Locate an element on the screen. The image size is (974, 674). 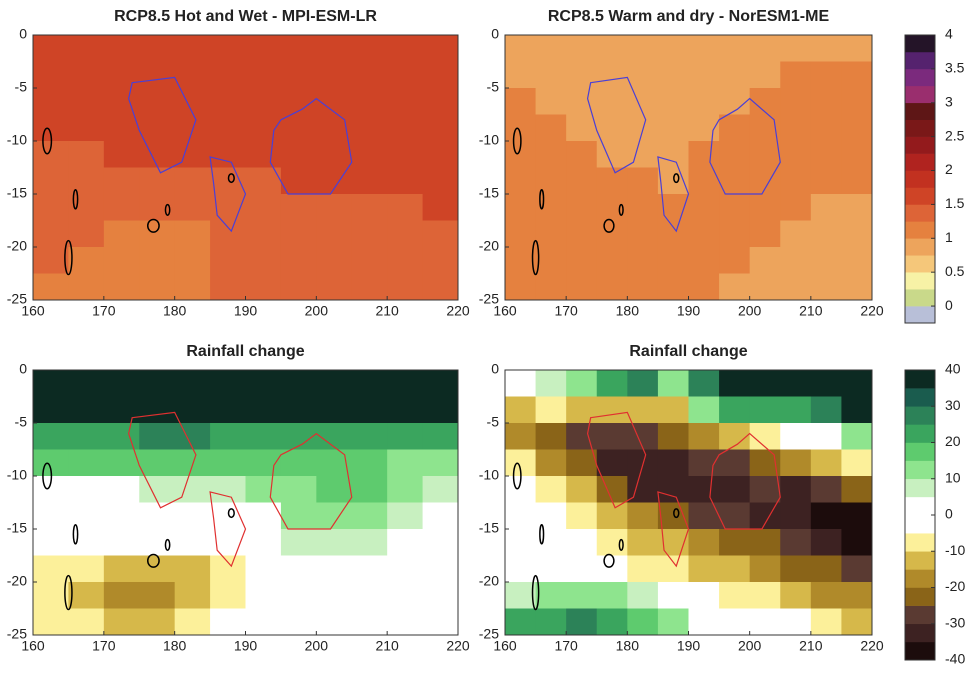
colorbar-tick-label: 2 is located at coordinates (949, 169).